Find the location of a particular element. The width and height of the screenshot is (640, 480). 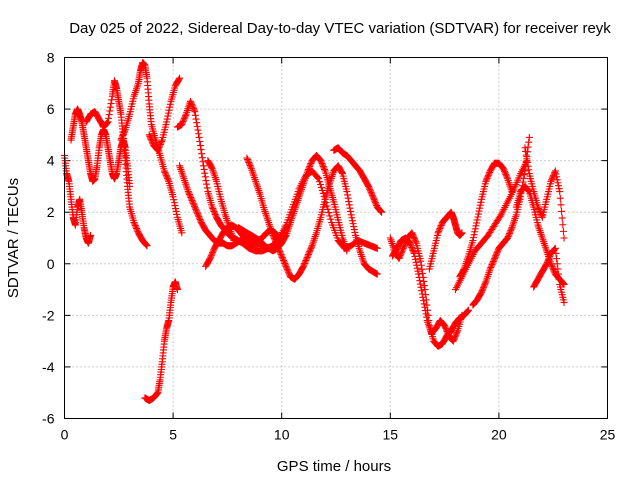

y-tick-label: -4 is located at coordinates (48, 367).